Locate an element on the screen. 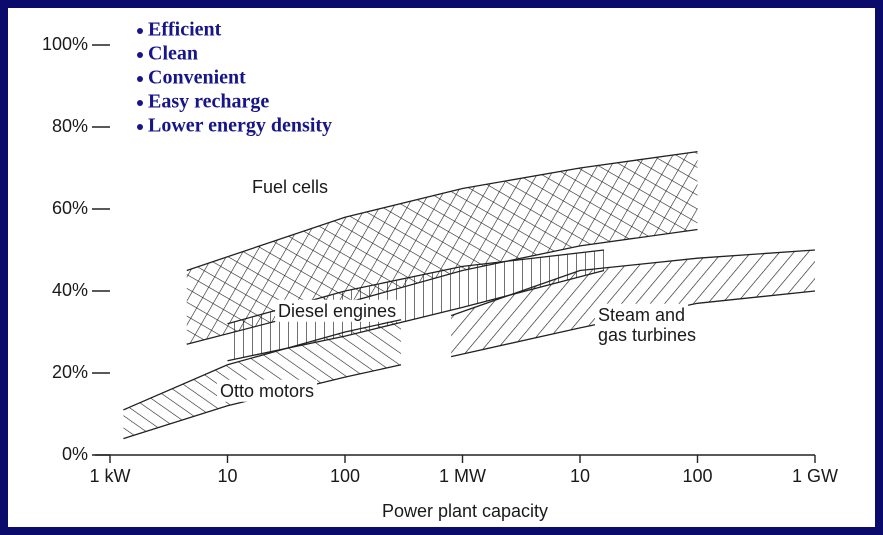  y-tick-label: 100% is located at coordinates (65, 44).